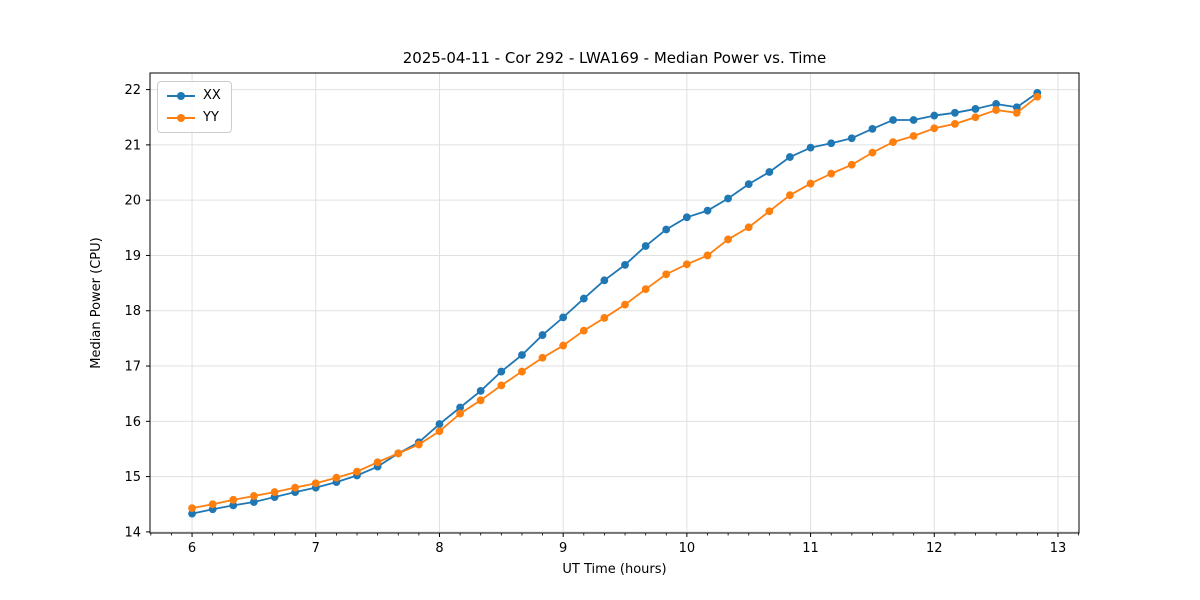 This screenshot has width=1200, height=600. What do you see at coordinates (132, 311) in the screenshot?
I see `y-tick-label: 18` at bounding box center [132, 311].